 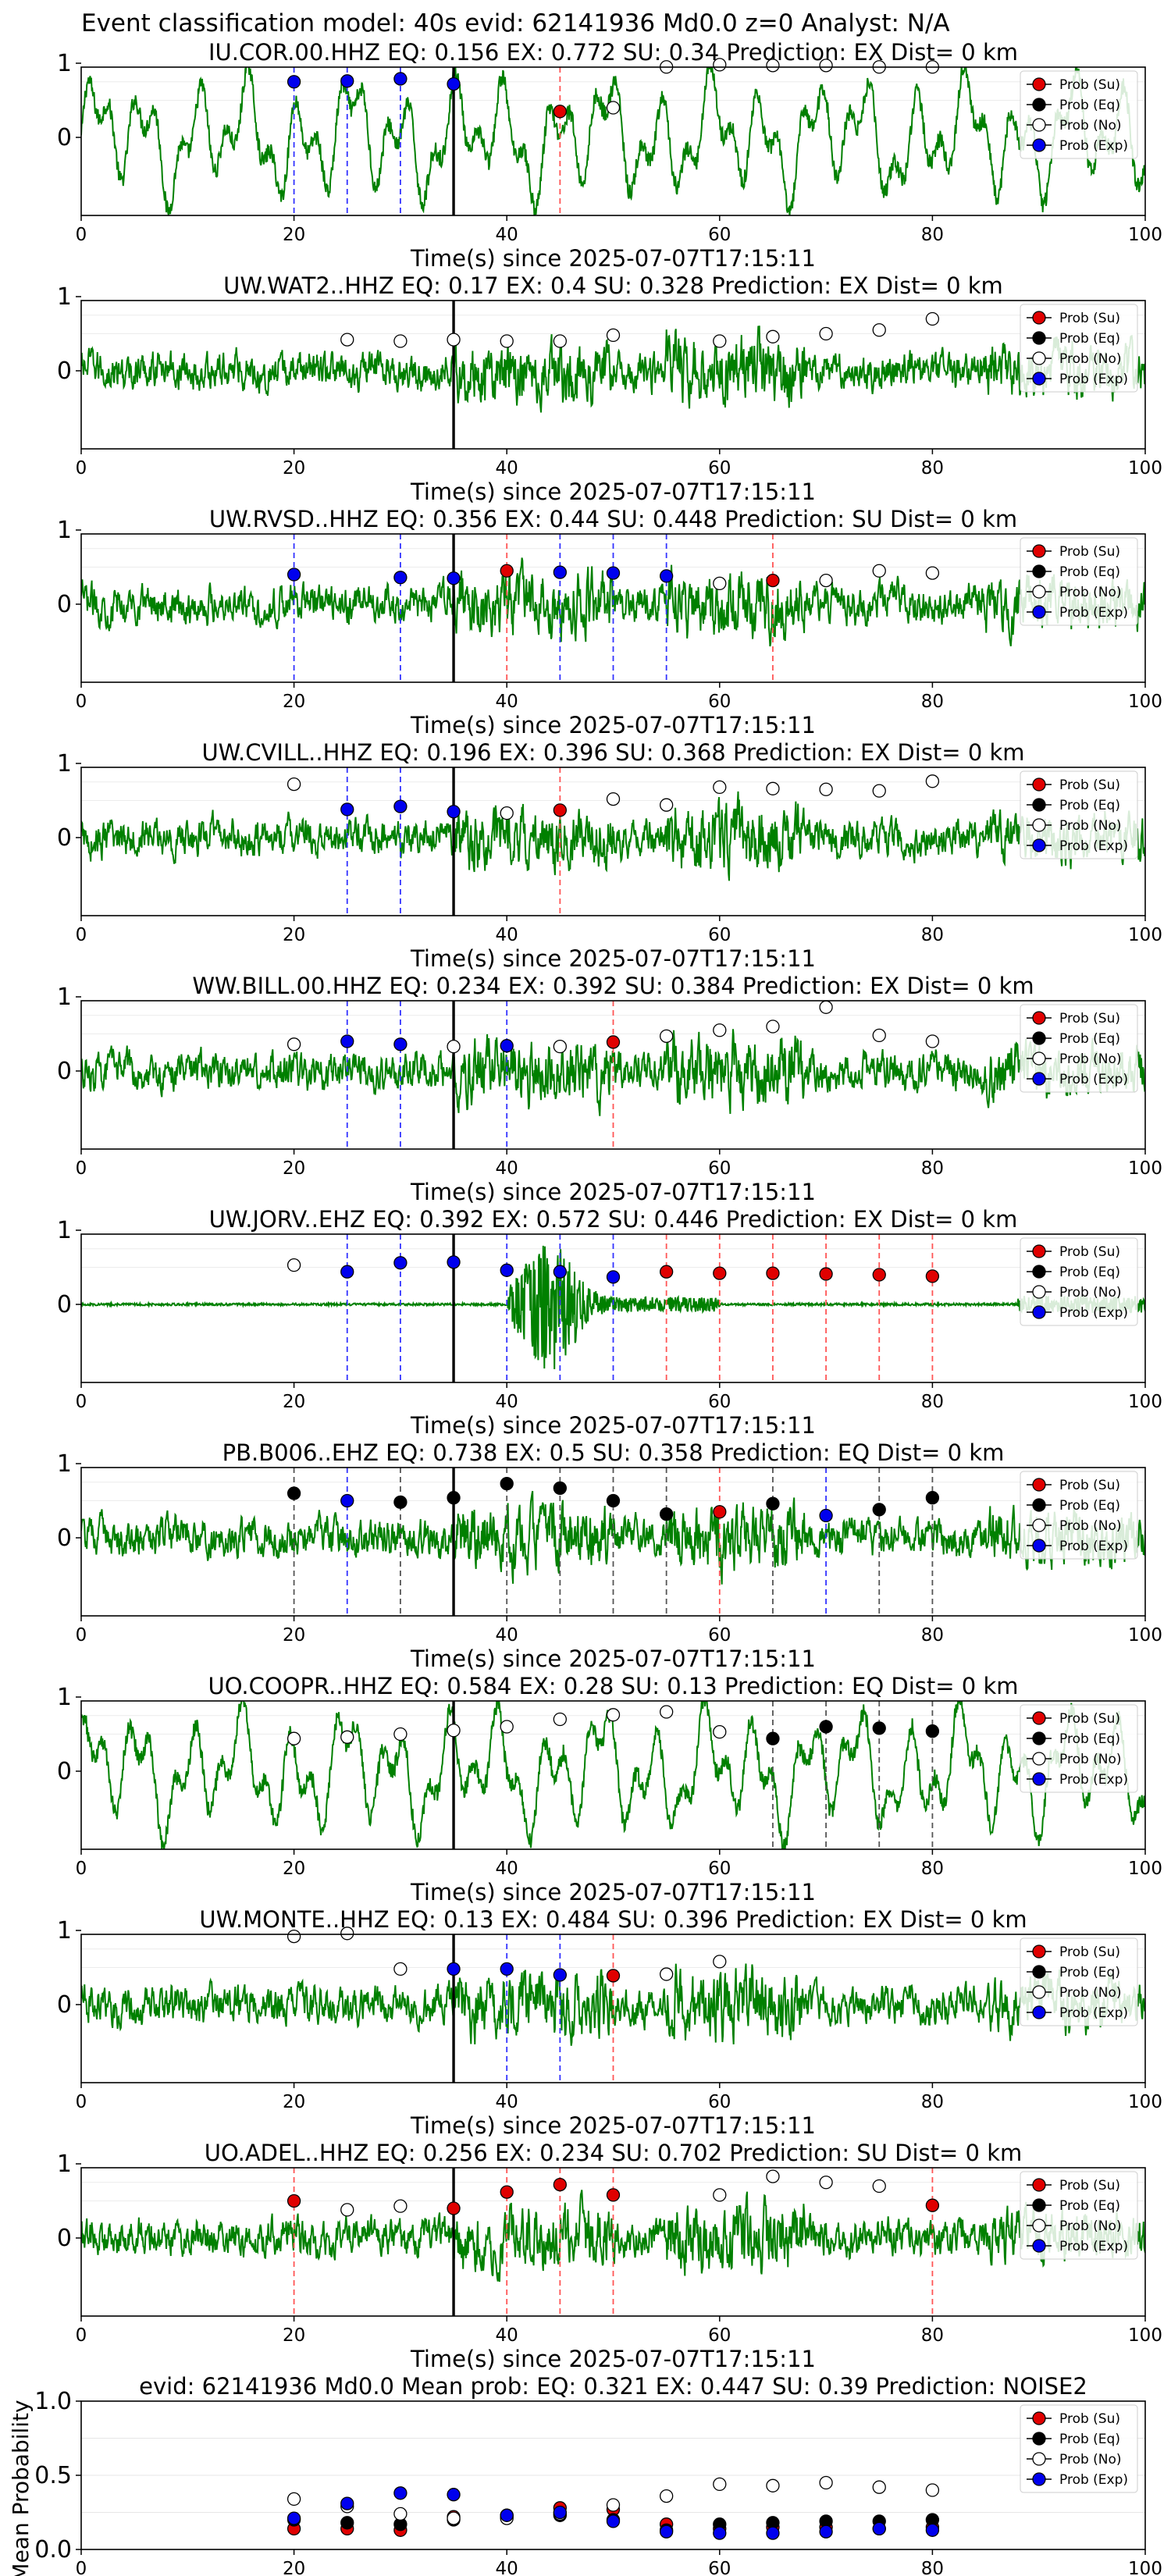 What do you see at coordinates (826, 1727) in the screenshot?
I see `marker-prob-eq` at bounding box center [826, 1727].